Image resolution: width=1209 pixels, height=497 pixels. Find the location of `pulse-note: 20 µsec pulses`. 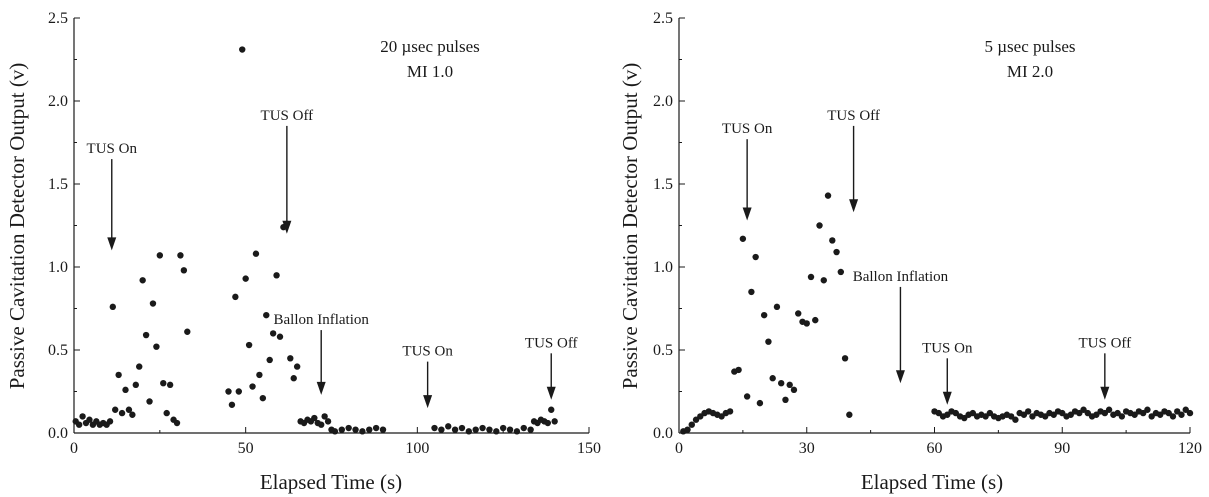

pulse-note: 20 µsec pulses is located at coordinates (430, 46).